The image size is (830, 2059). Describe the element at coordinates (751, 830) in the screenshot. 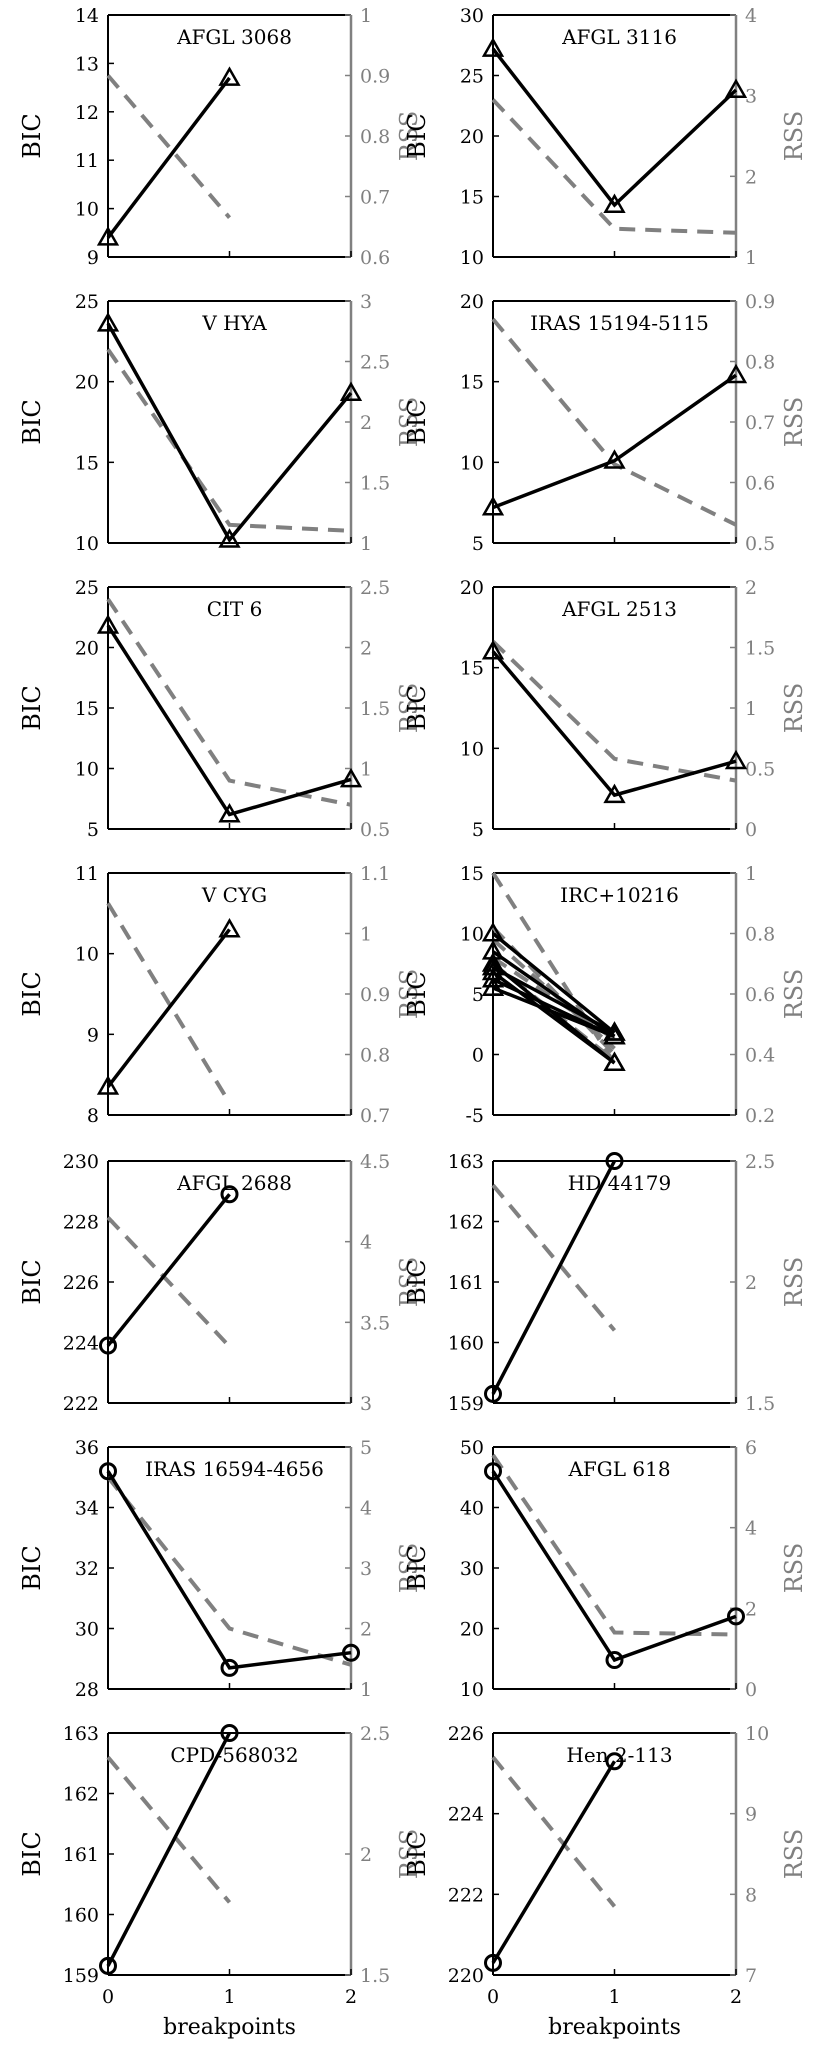

I see `rss-tick-label: 0` at that location.